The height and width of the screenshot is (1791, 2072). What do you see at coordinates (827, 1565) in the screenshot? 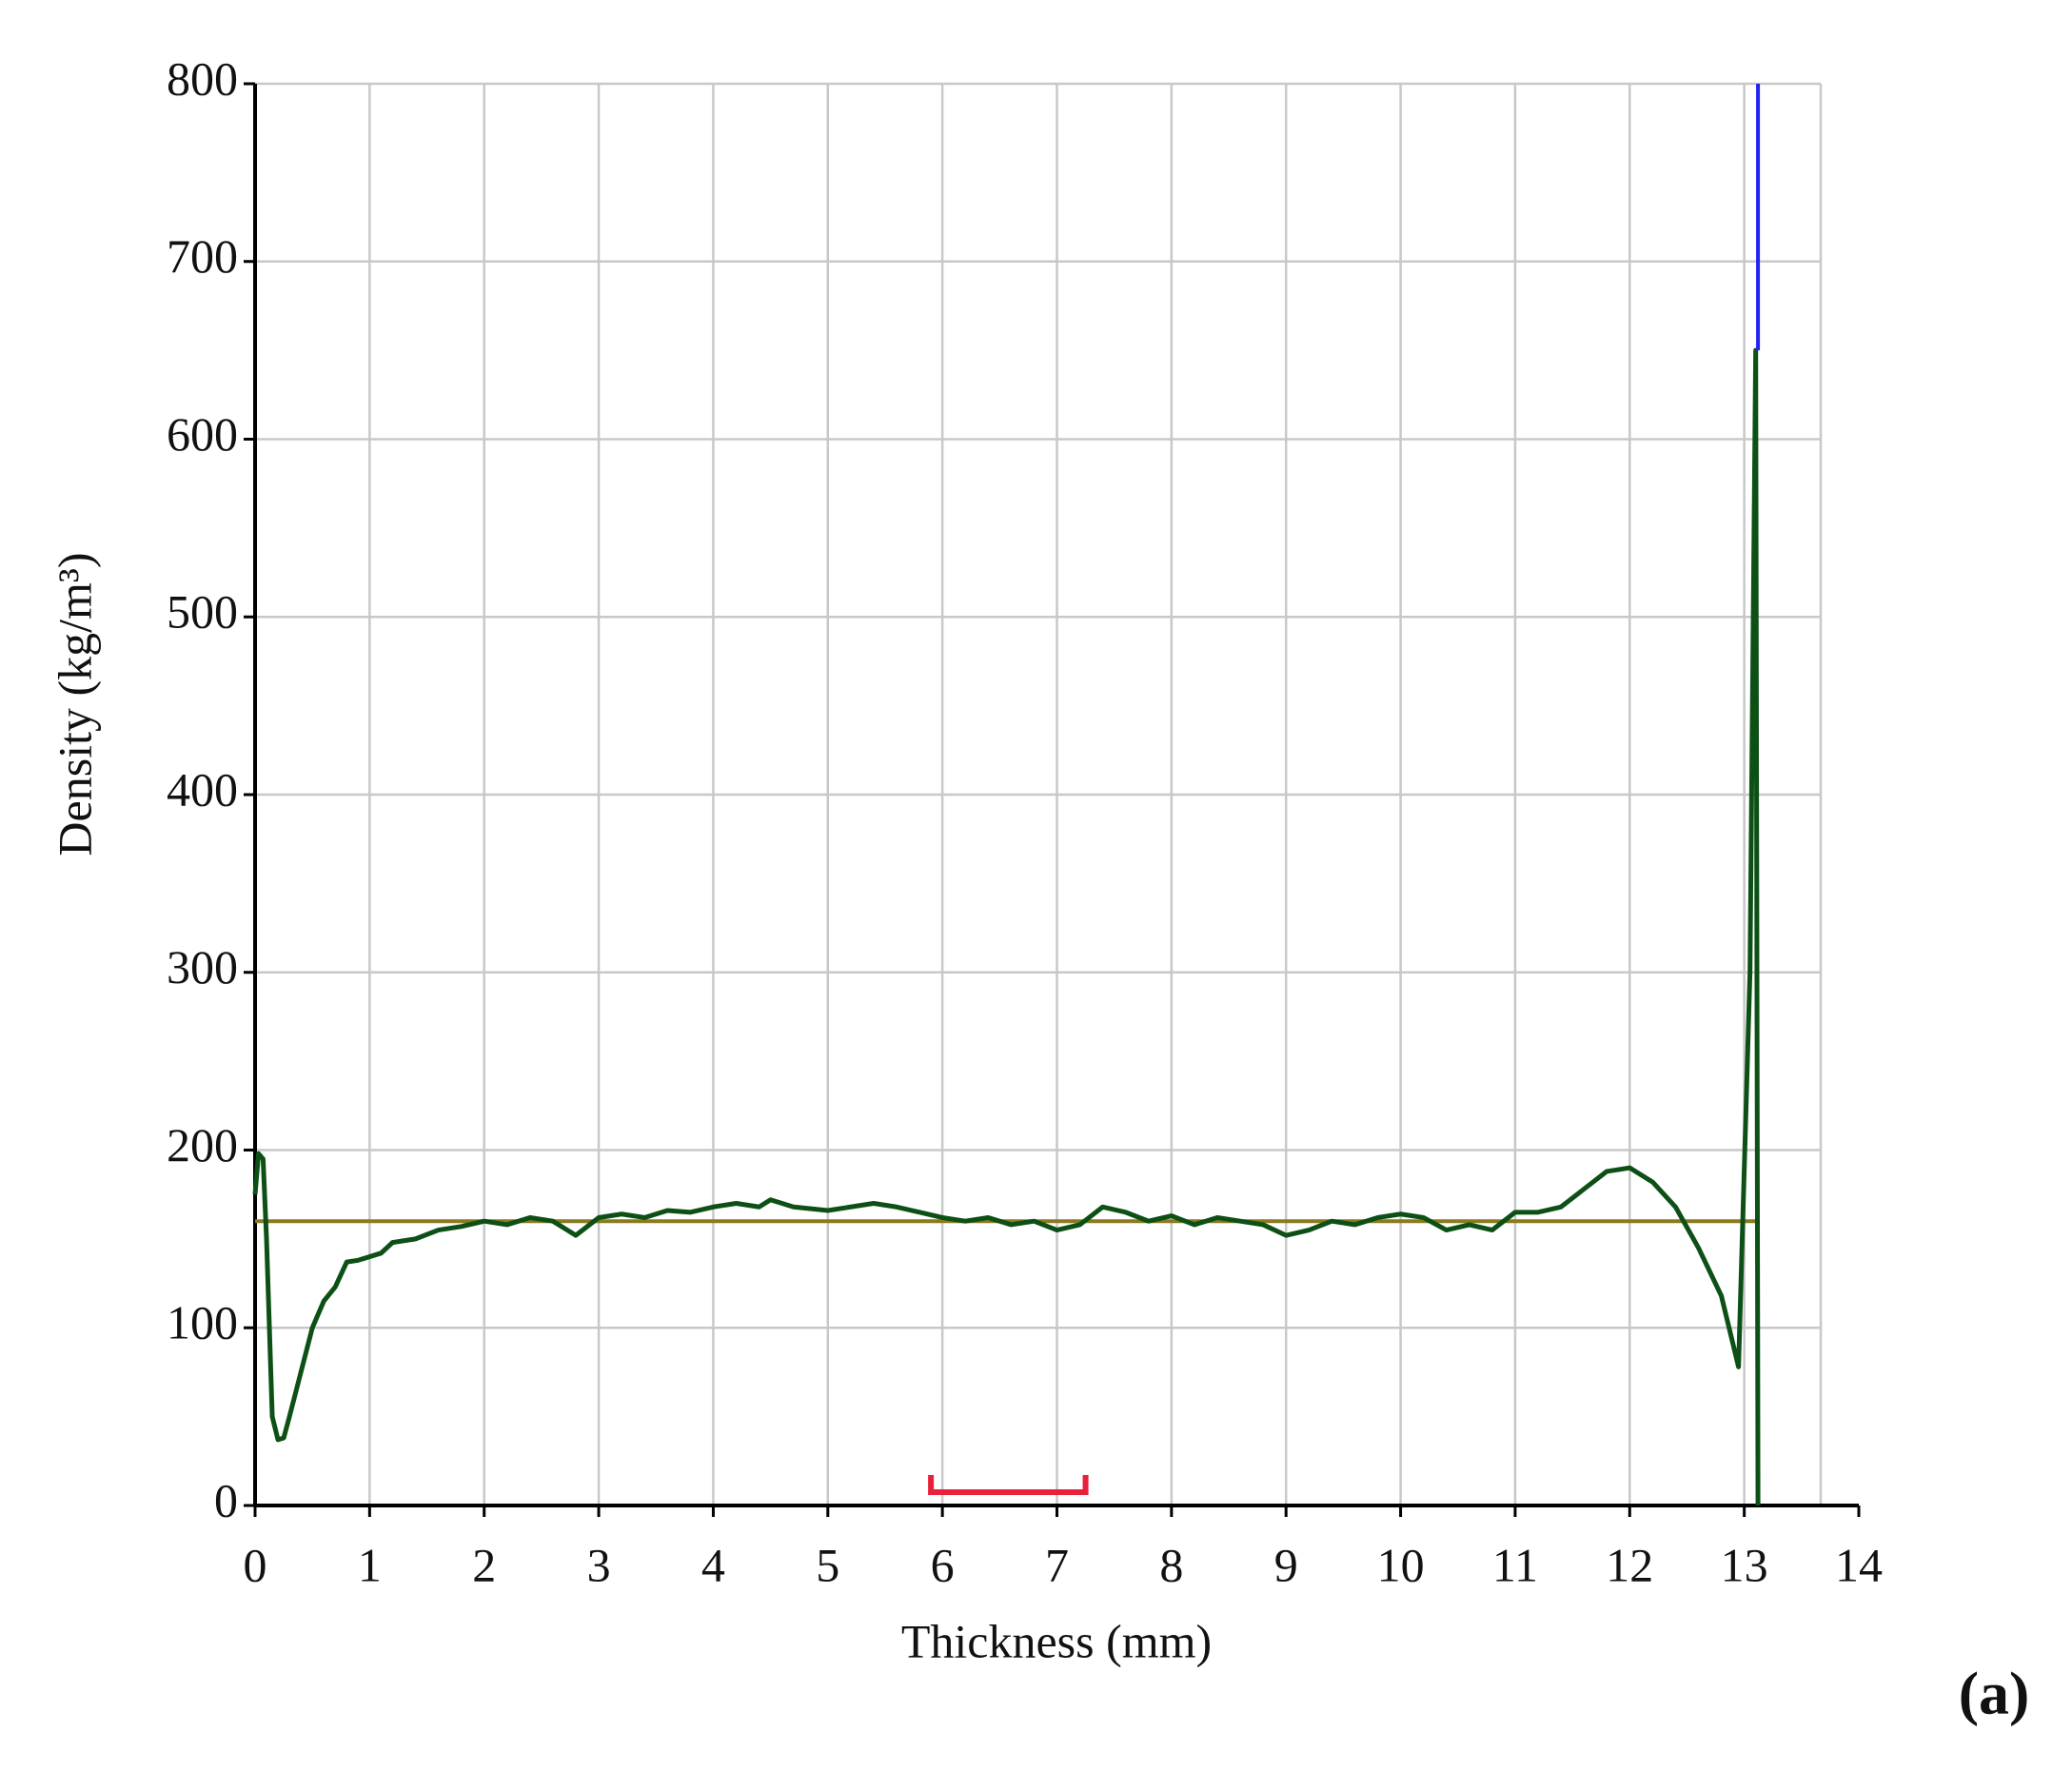
I see `x-tick-label: 5` at bounding box center [827, 1565].